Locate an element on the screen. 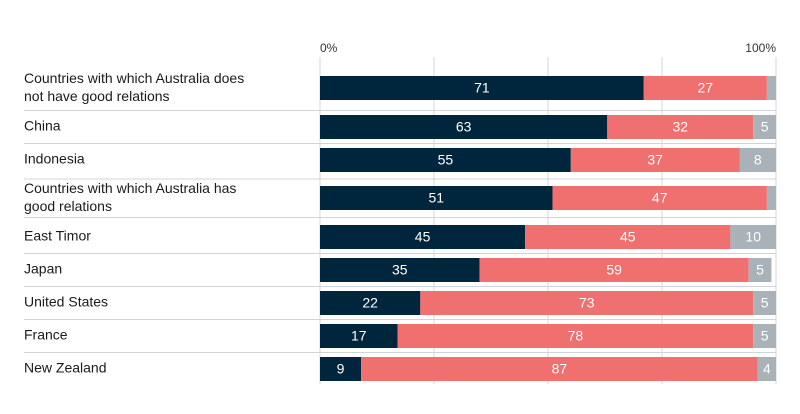 The image size is (800, 414). bar-value-label: 4 is located at coordinates (767, 369).